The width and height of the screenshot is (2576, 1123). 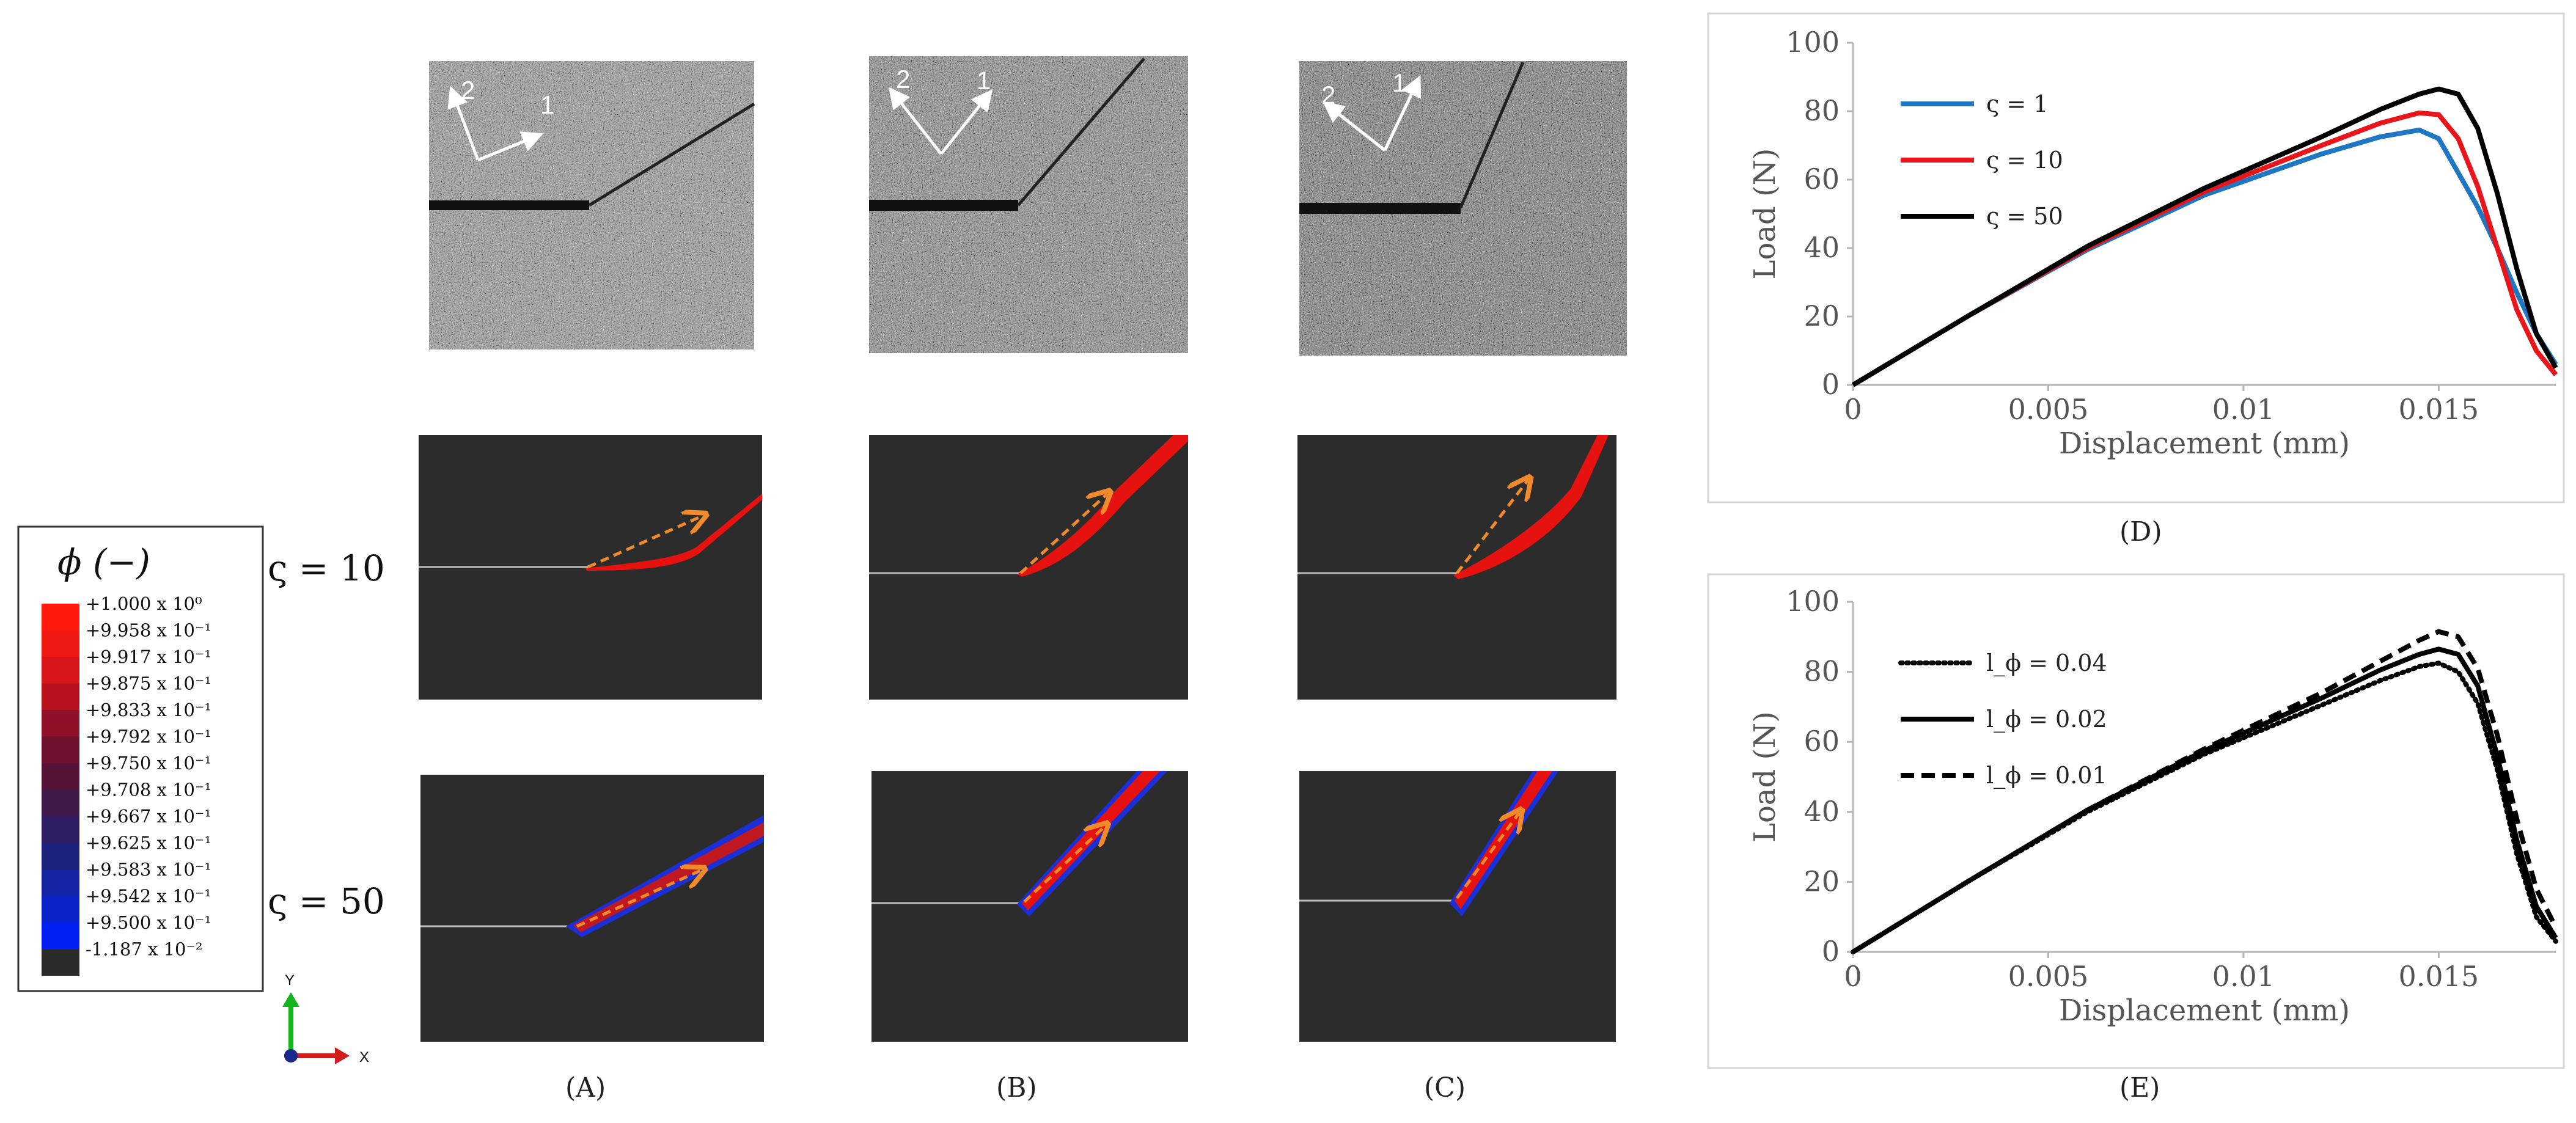 What do you see at coordinates (144, 603) in the screenshot?
I see `colorbar-tick-label: +1.000 x 10⁰` at bounding box center [144, 603].